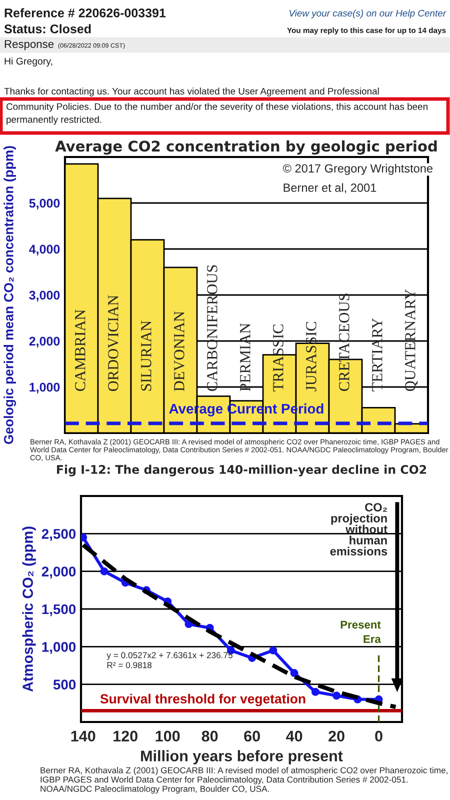  Describe the element at coordinates (83, 736) in the screenshot. I see `x-tick-label: 140` at that location.